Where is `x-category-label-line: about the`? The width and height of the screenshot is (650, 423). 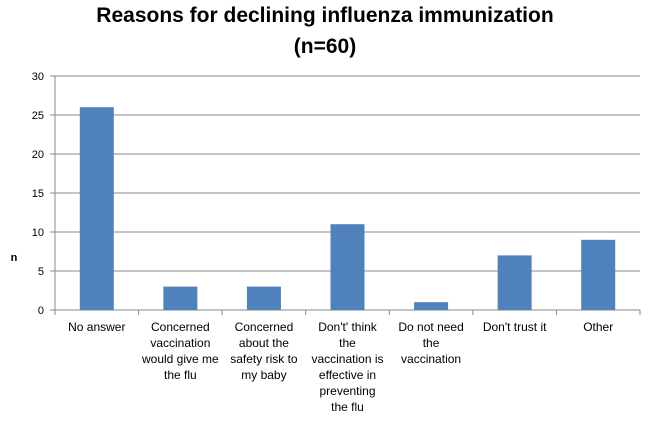
x-category-label-line: about the is located at coordinates (264, 343).